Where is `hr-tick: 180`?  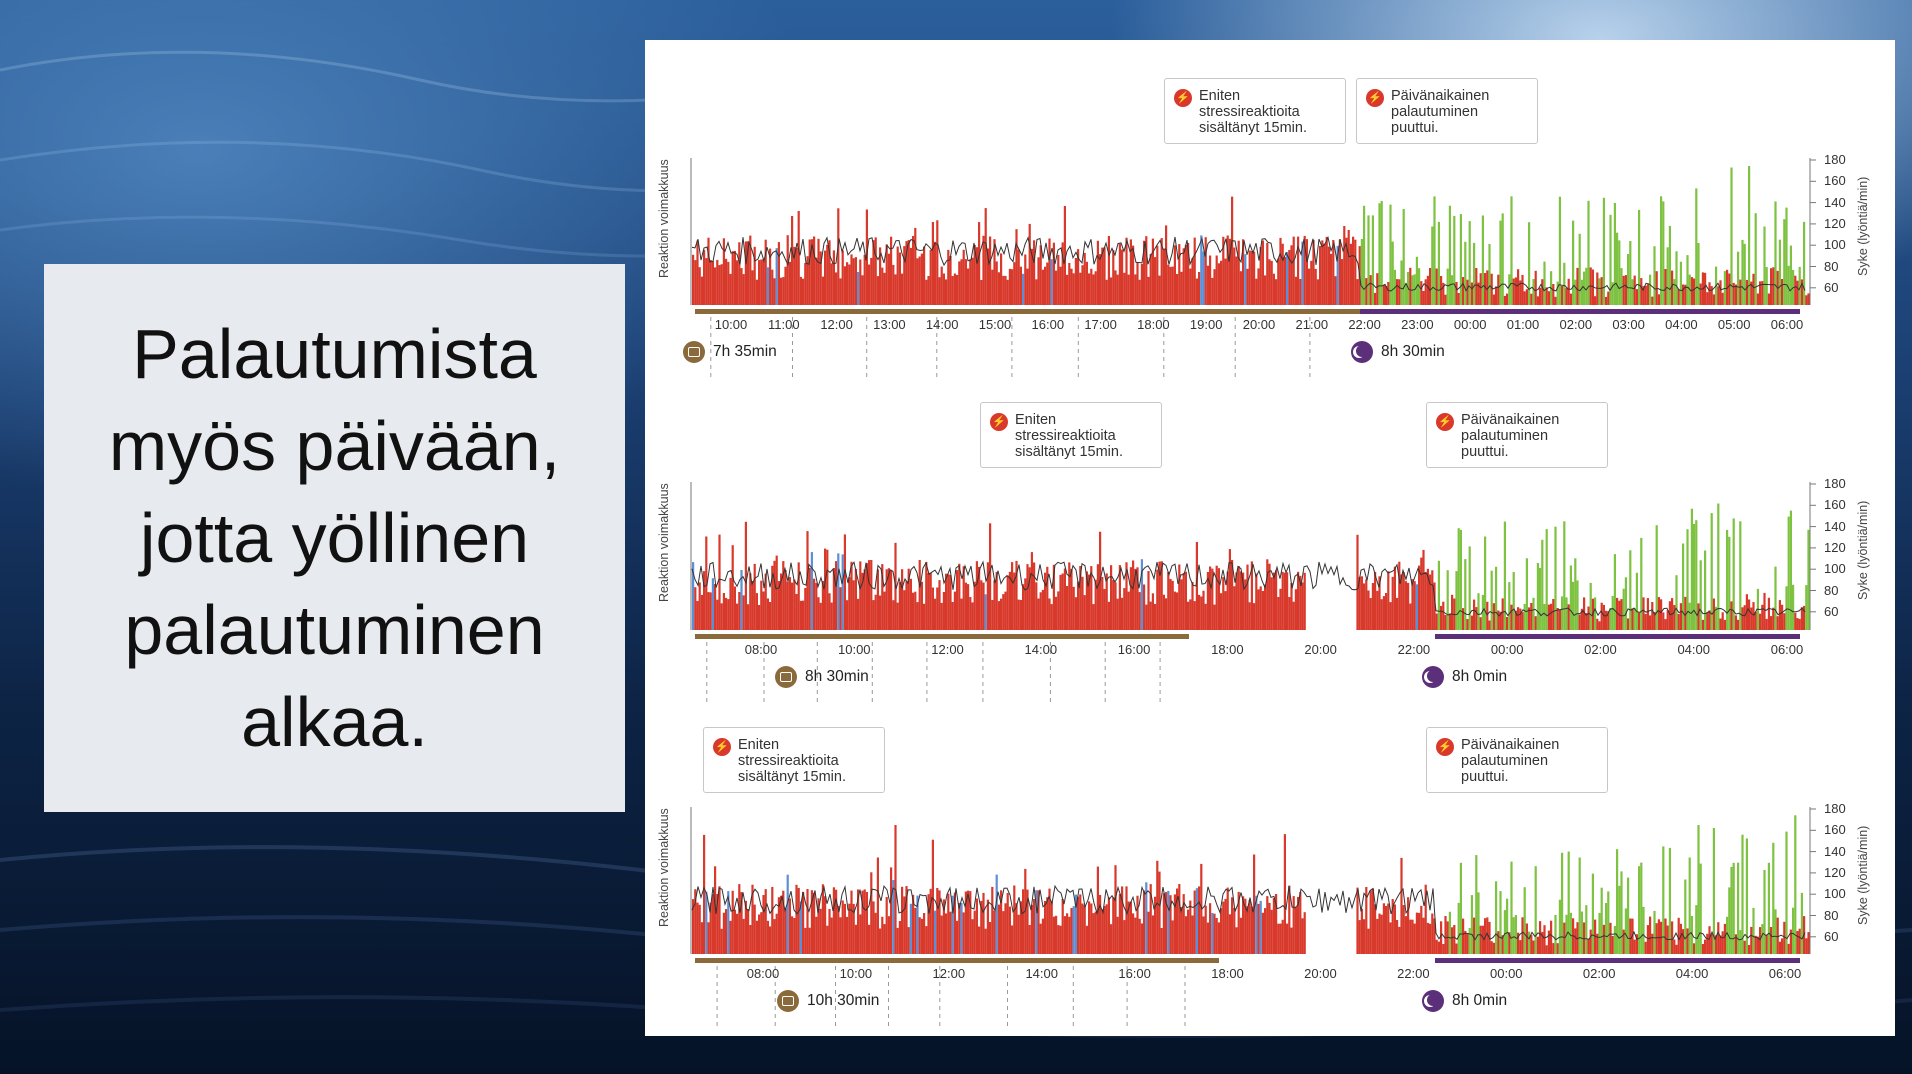
hr-tick: 180 is located at coordinates (1835, 808).